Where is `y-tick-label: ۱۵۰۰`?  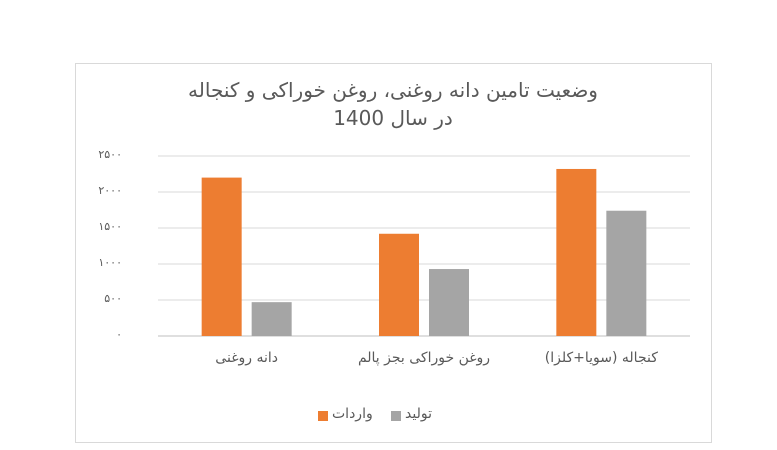 y-tick-label: ۱۵۰۰ is located at coordinates (110, 226).